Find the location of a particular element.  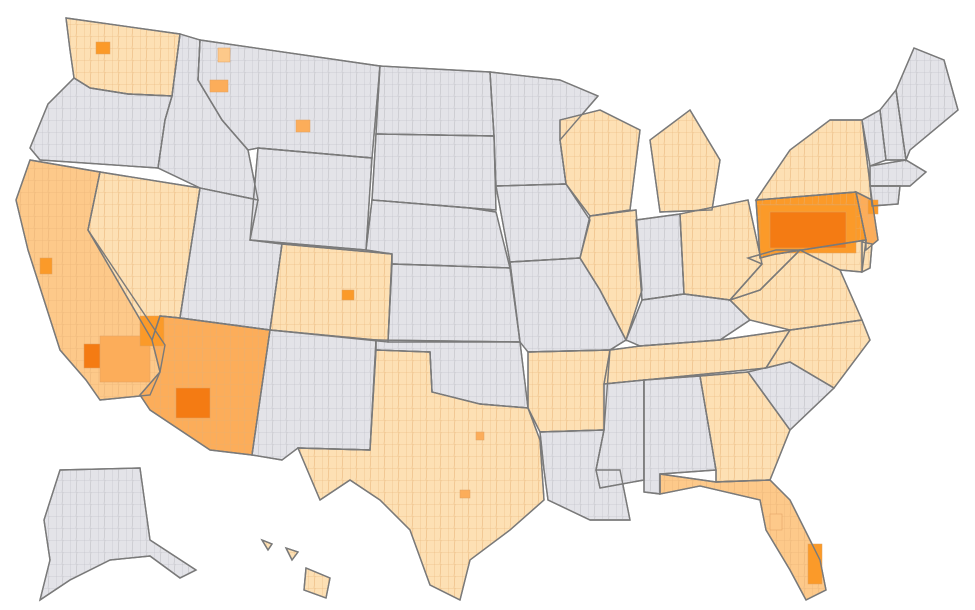

state-border-MD is located at coordinates (821, 256).